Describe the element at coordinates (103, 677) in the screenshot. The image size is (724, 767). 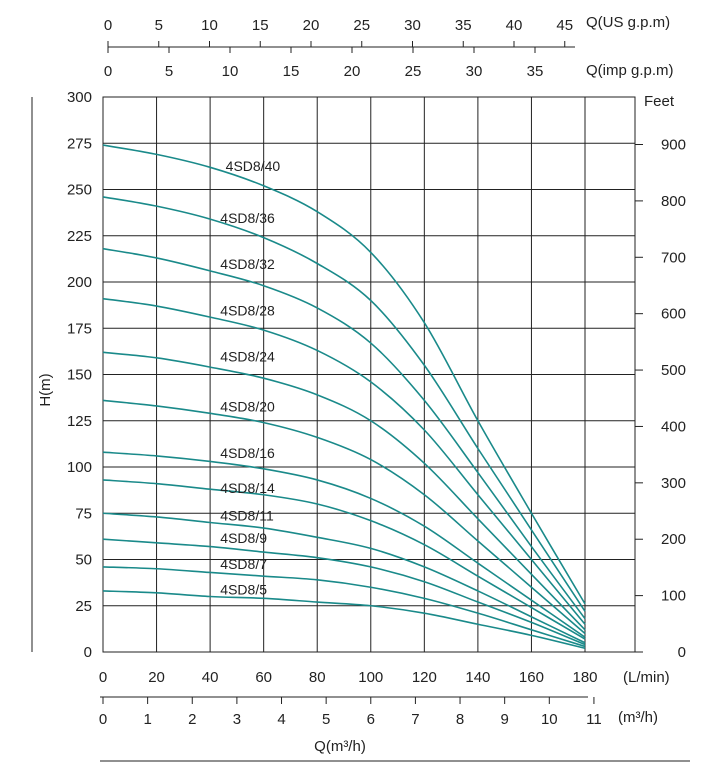
I see `x-tick-label: 0` at that location.